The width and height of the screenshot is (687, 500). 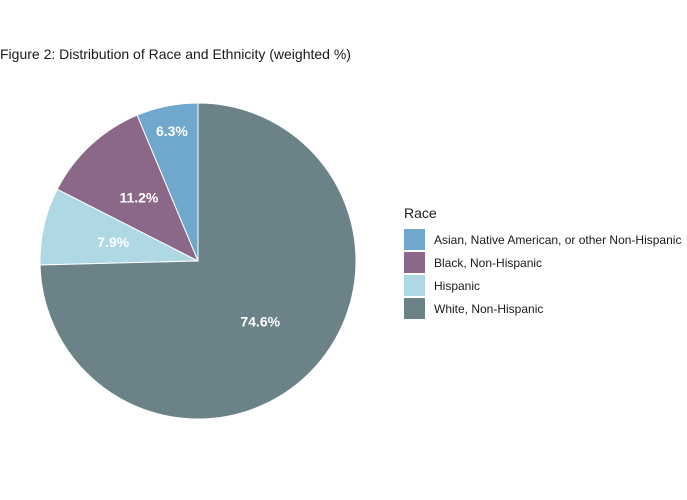 I want to click on legend-label-black: Black, Non-Hispanic, so click(x=488, y=262).